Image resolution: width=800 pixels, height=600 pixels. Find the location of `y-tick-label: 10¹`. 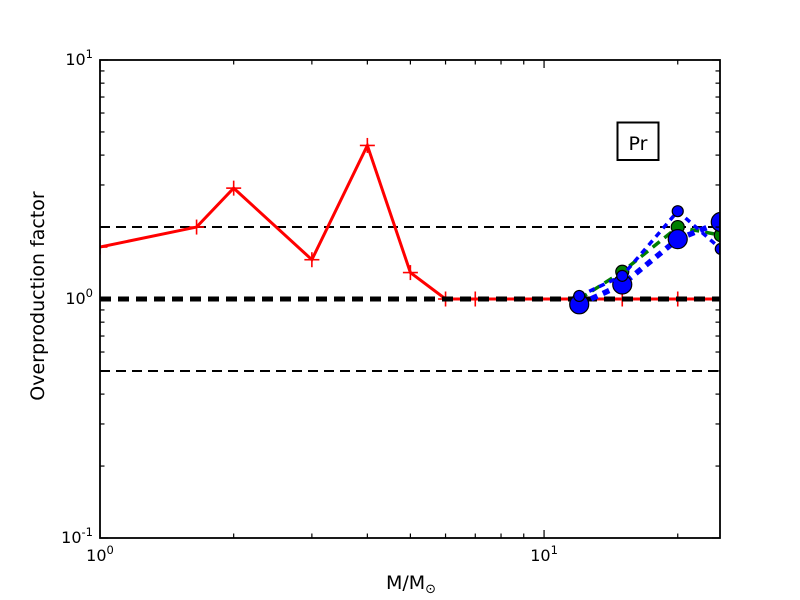

y-tick-label: 10¹ is located at coordinates (79, 58).